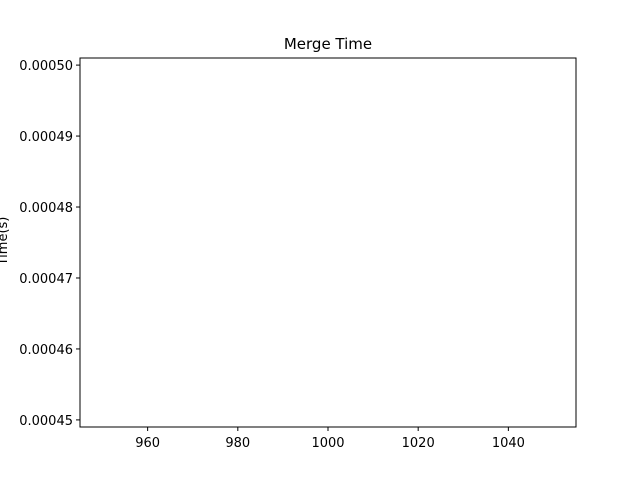  Describe the element at coordinates (46, 208) in the screenshot. I see `y-tick-label: 0.00048` at that location.